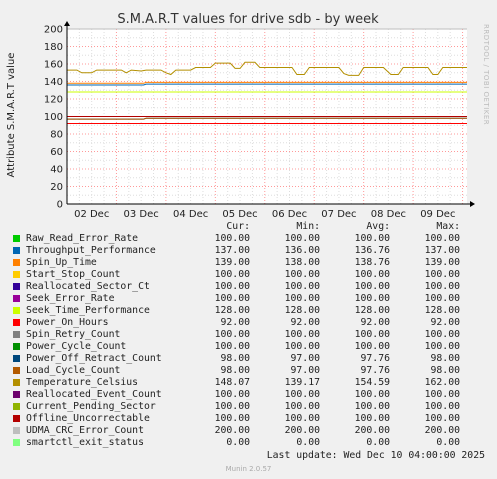 This screenshot has height=479, width=497. I want to click on legend-max: 92.00, so click(445, 322).